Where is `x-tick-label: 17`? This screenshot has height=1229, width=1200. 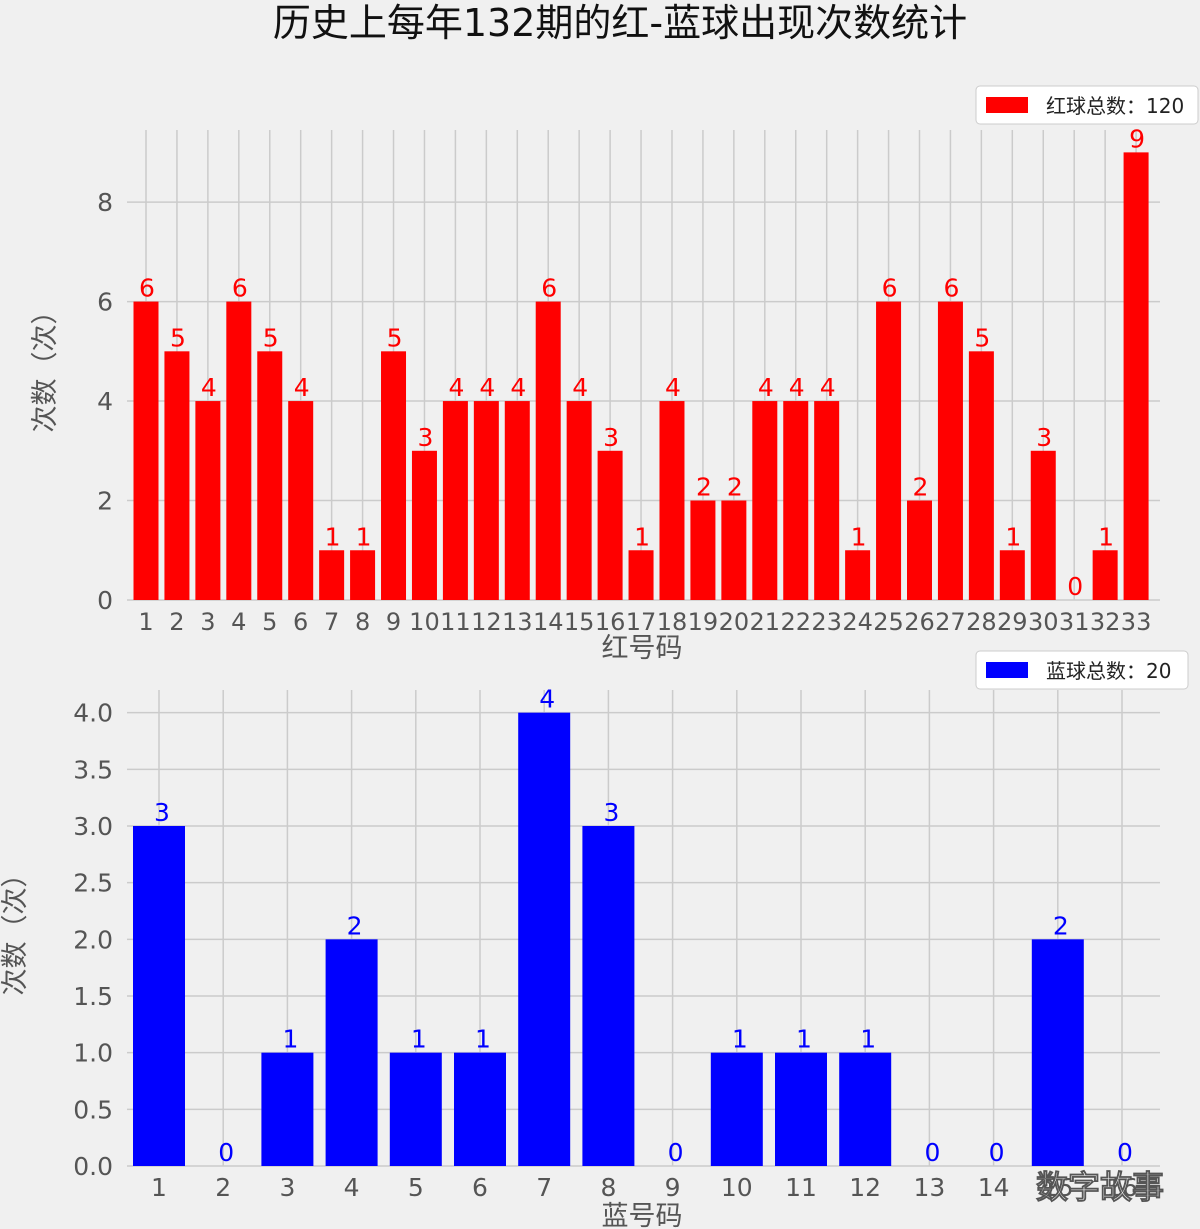 x-tick-label: 17 is located at coordinates (641, 622).